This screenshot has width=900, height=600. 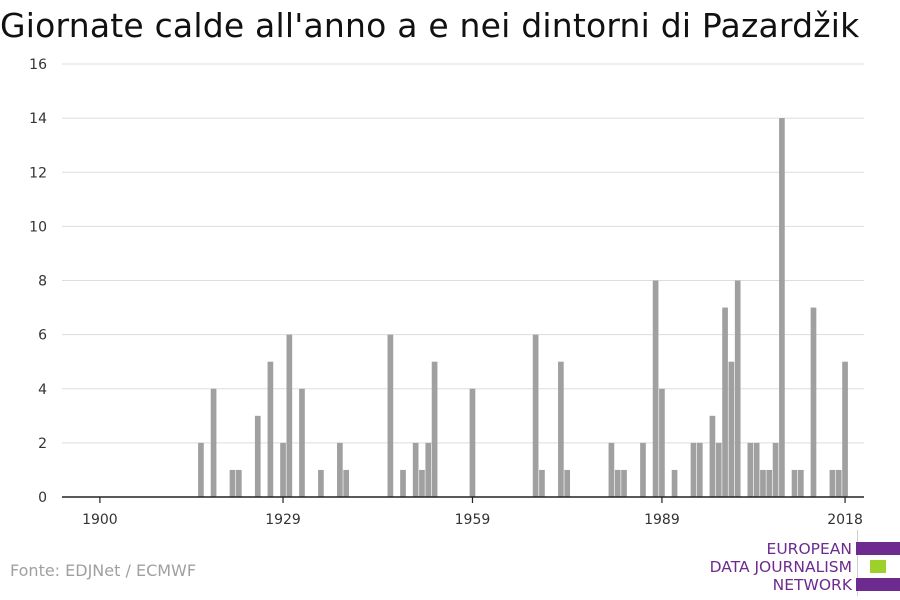 I want to click on y-tick-label: 14, so click(x=38, y=119).